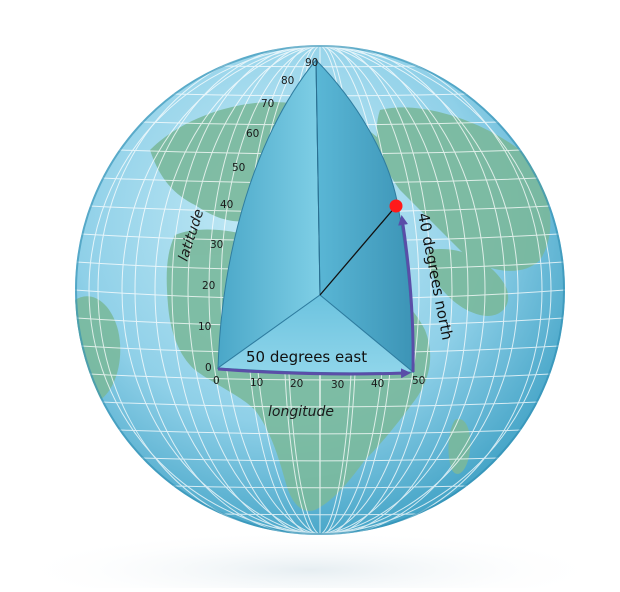  Describe the element at coordinates (256, 383) in the screenshot. I see `lon-tick-10: 10` at that location.